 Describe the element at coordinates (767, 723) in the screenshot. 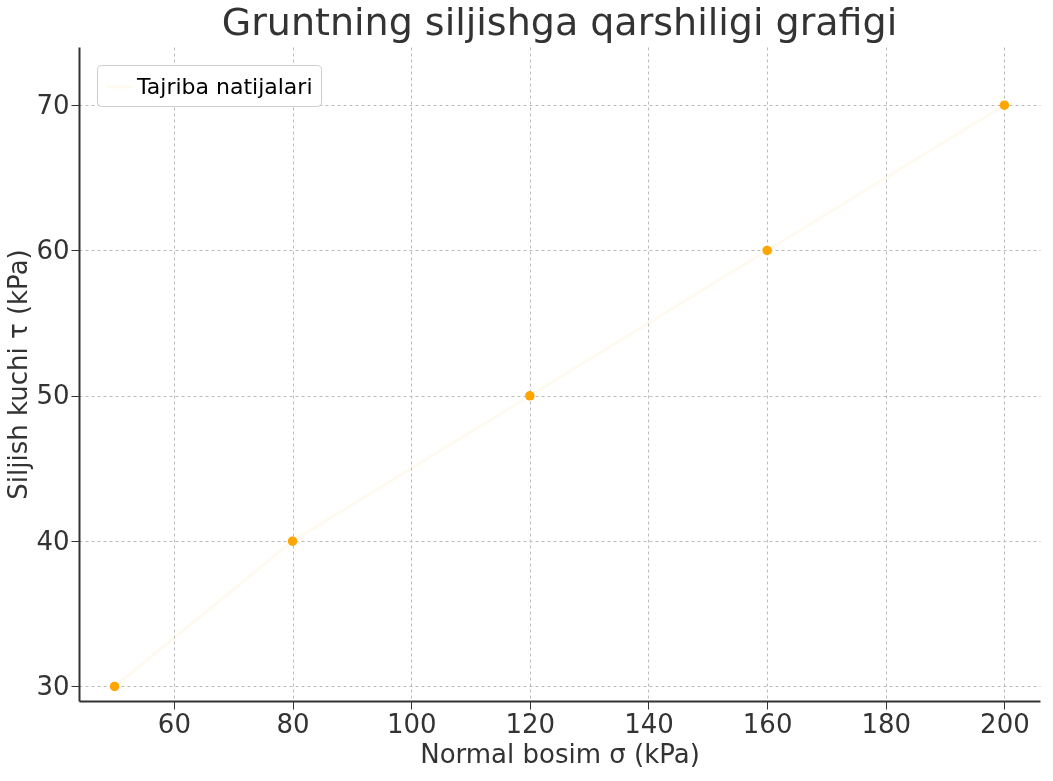

I see `x-tick-label: 160` at that location.